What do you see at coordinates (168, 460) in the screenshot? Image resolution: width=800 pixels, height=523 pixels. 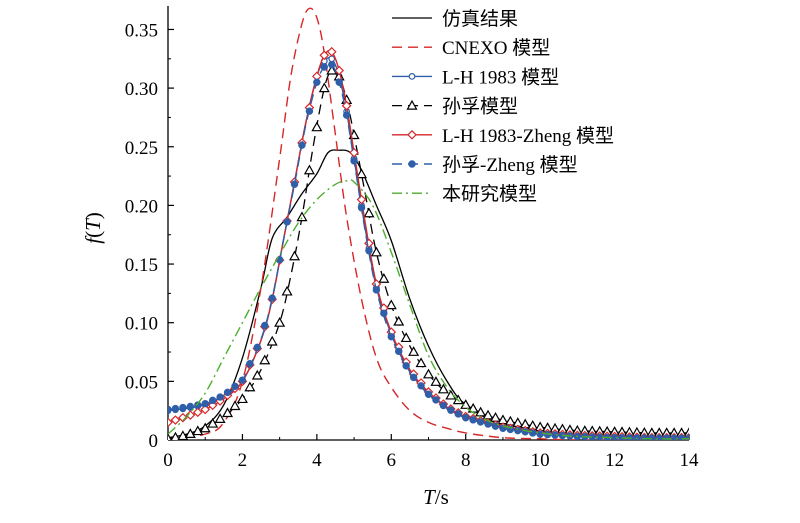 I see `x-tick-label: 0` at bounding box center [168, 460].